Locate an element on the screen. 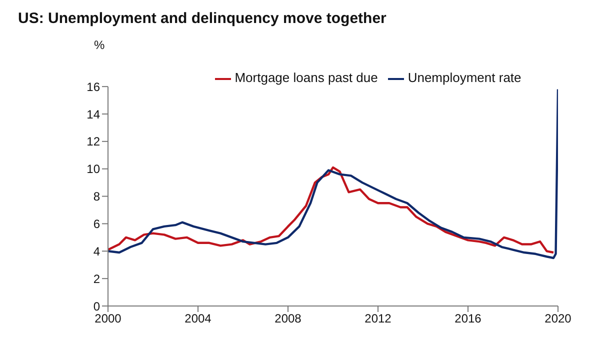 The image size is (605, 341). legend-label: Unemployment rate is located at coordinates (465, 77).